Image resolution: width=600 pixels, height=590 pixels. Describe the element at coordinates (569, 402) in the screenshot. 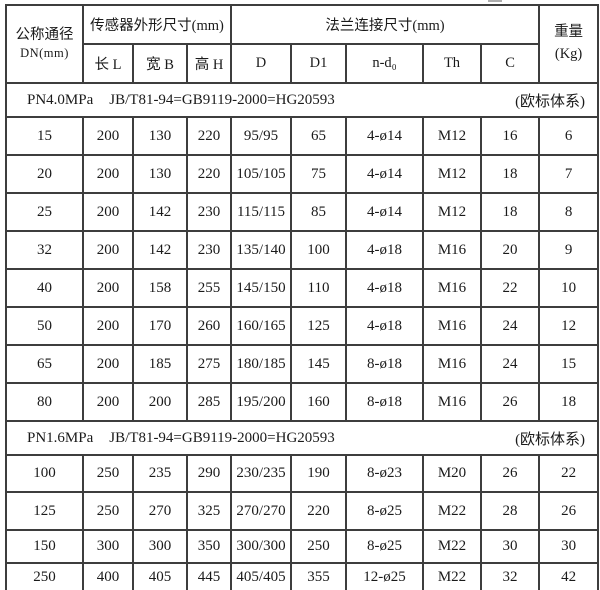

I see `cell-weight: 18` at that location.